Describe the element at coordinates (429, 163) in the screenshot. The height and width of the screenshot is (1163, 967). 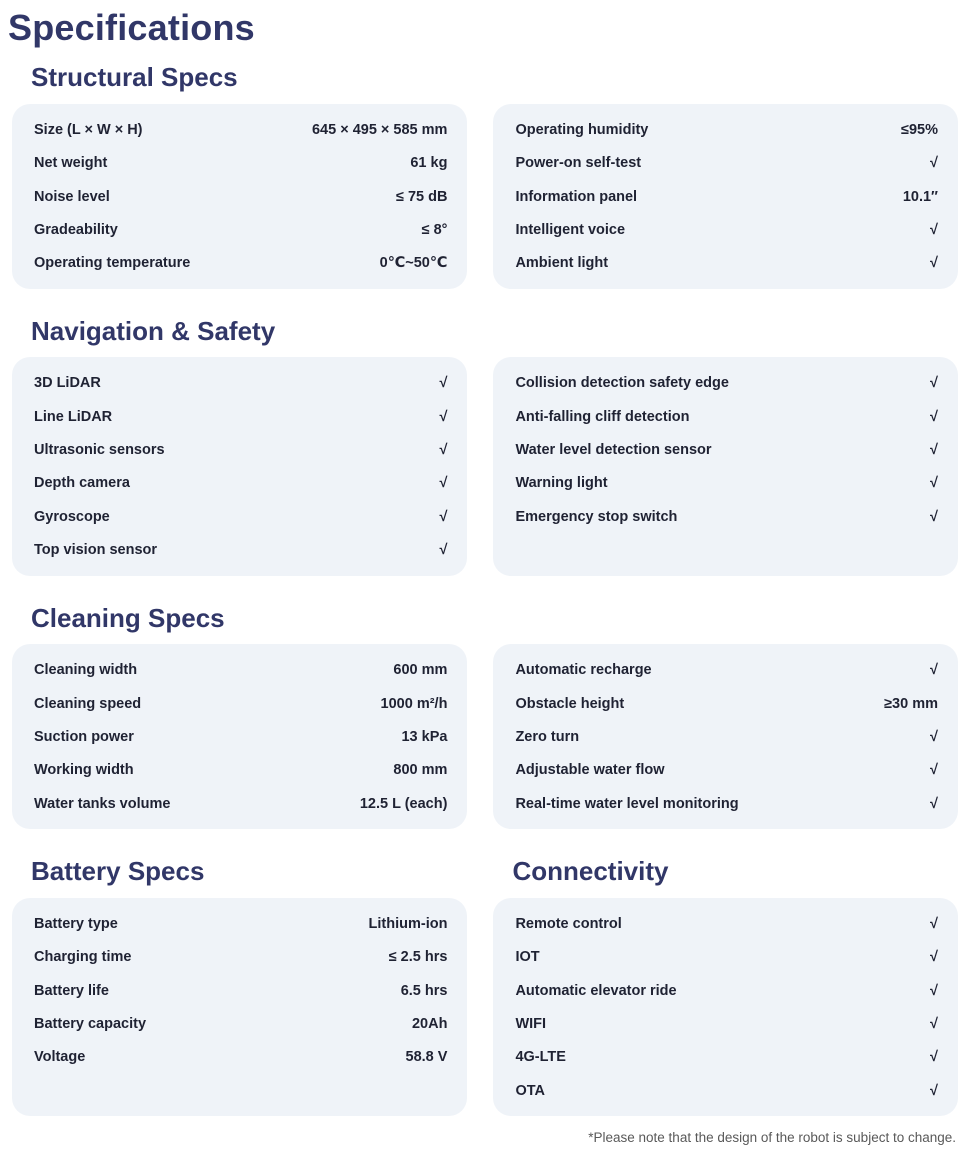
I see `spec-value: 61 kg` at that location.